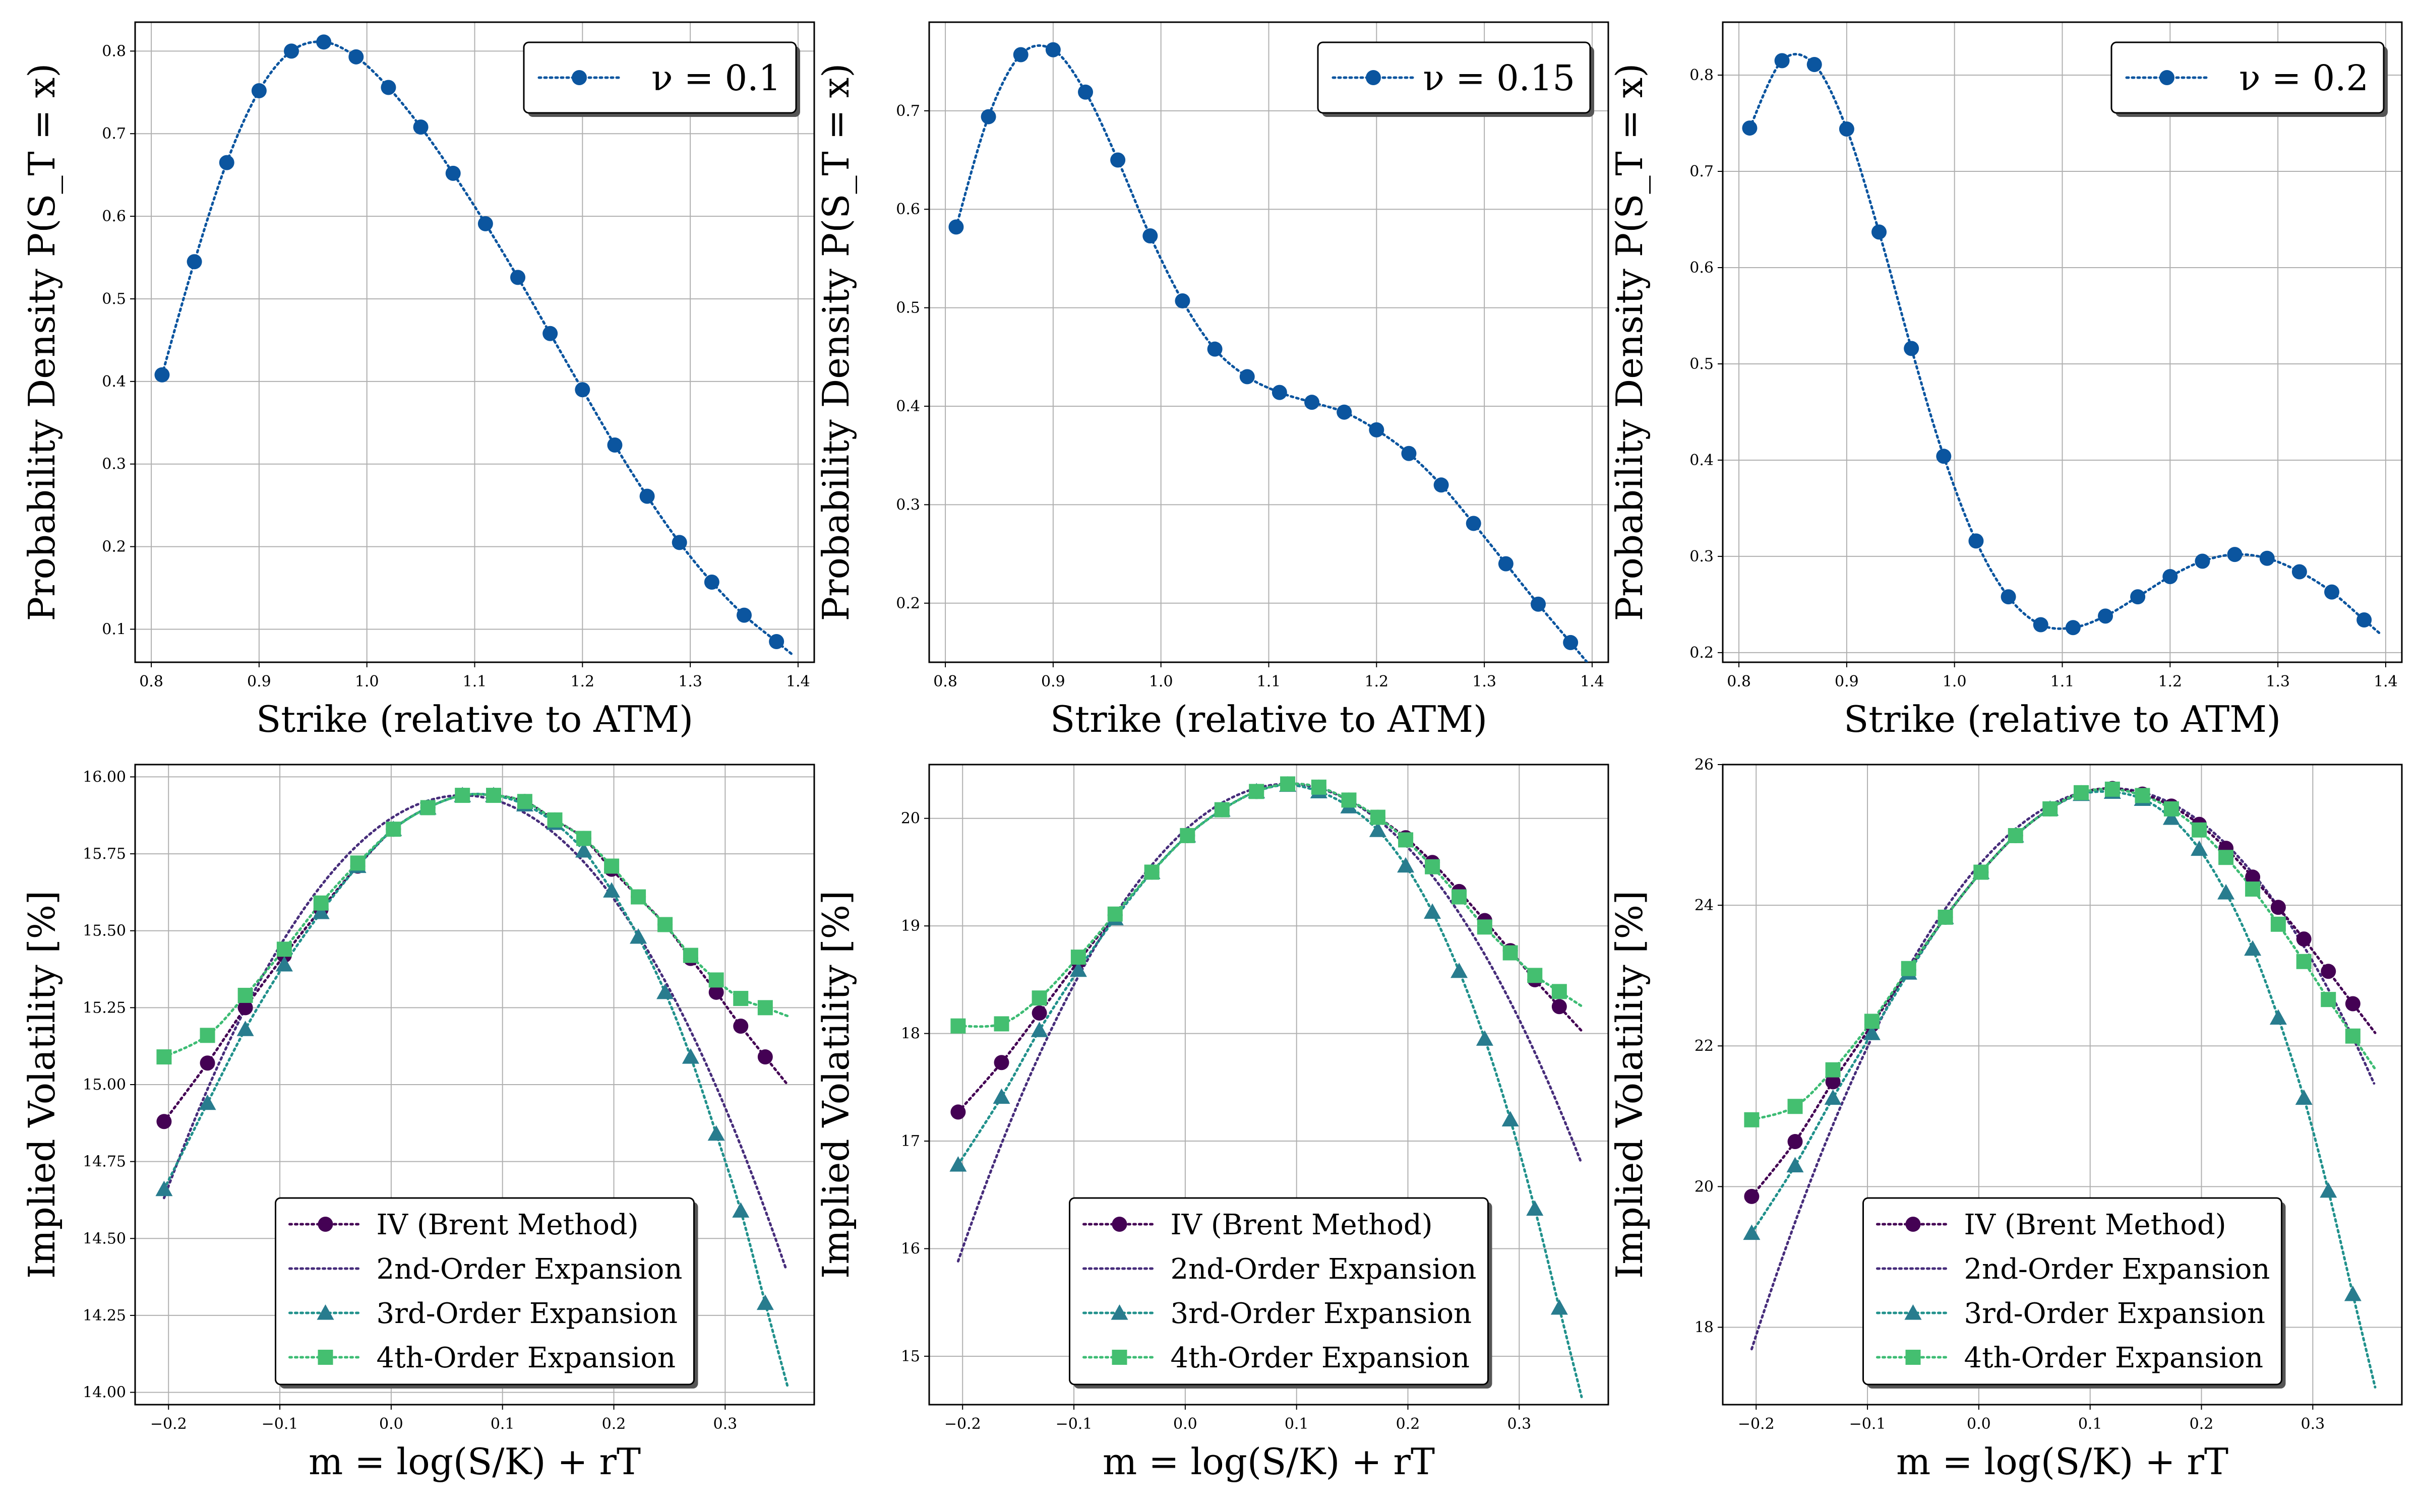 The height and width of the screenshot is (1512, 2420). Describe the element at coordinates (475, 681) in the screenshot. I see `x-tick-label: 1.1` at that location.